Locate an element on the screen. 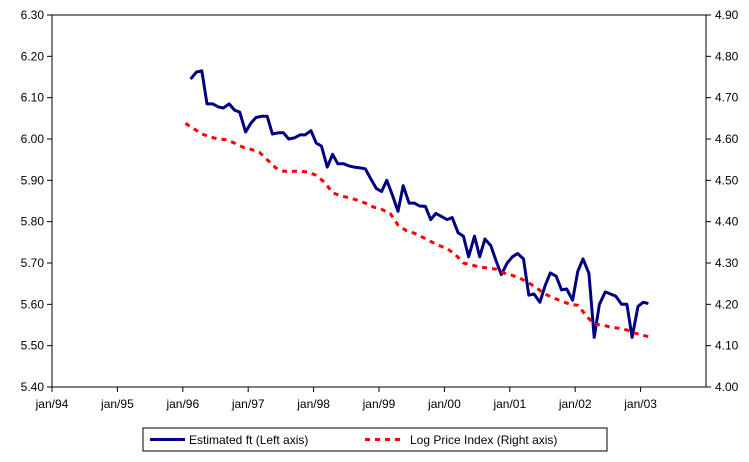 This screenshot has height=462, width=749. right-axis-tick-label: 4.30 is located at coordinates (727, 263).